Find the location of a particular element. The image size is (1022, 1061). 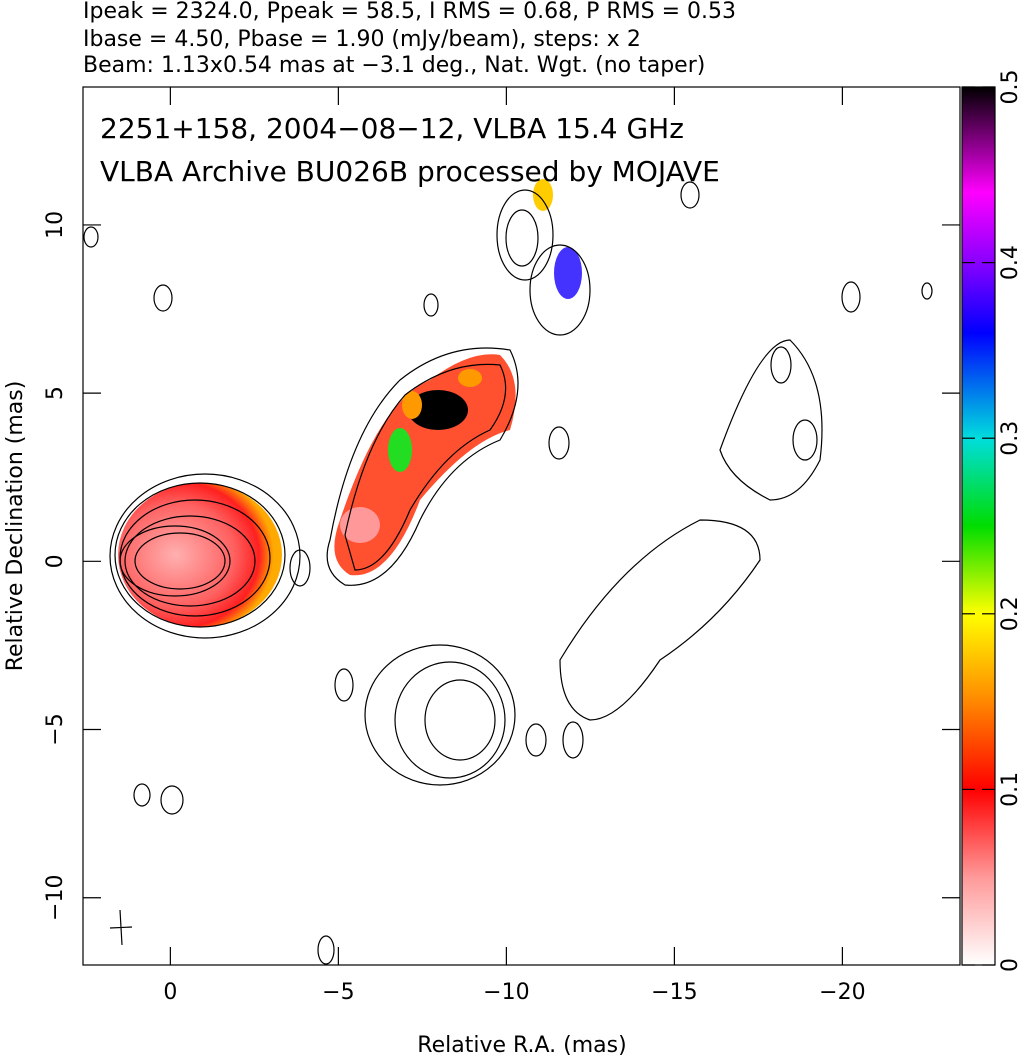

colorbar-tick-label: 0 is located at coordinates (1010, 965).